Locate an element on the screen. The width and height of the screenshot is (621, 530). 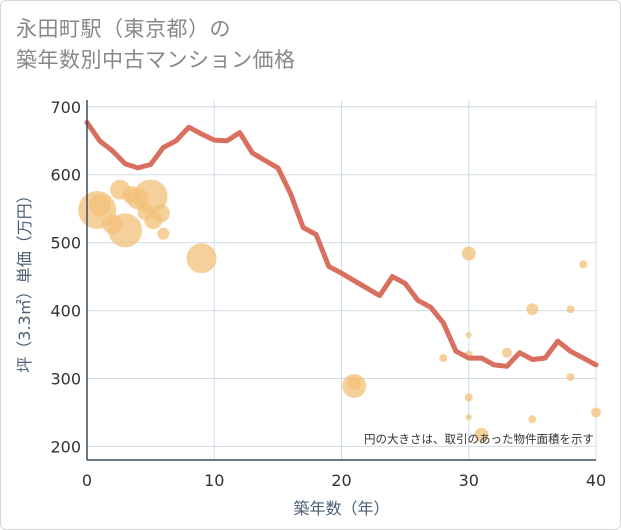
bubble-size-note: 円の大きさは、取引のあった物件面積を示す is located at coordinates (479, 439).